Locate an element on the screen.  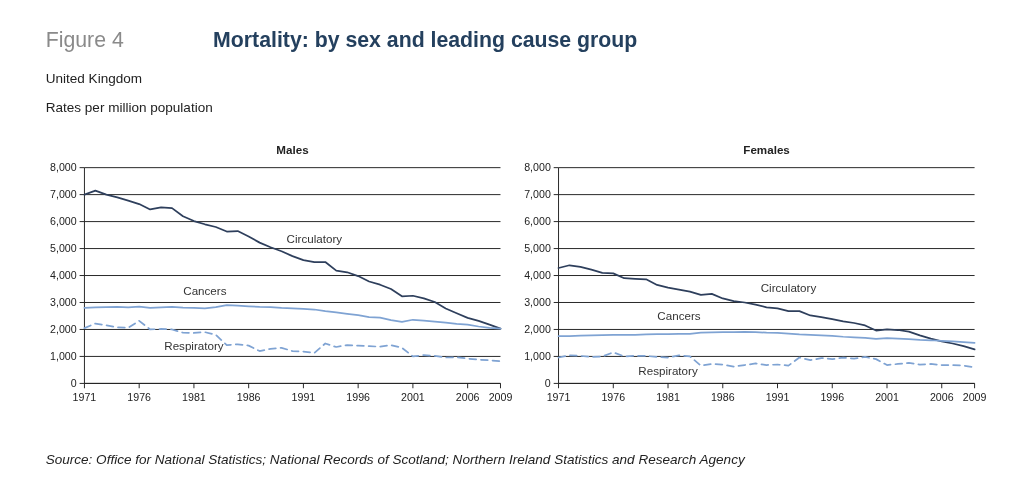
caption: Figure 4 is located at coordinates (84, 39).